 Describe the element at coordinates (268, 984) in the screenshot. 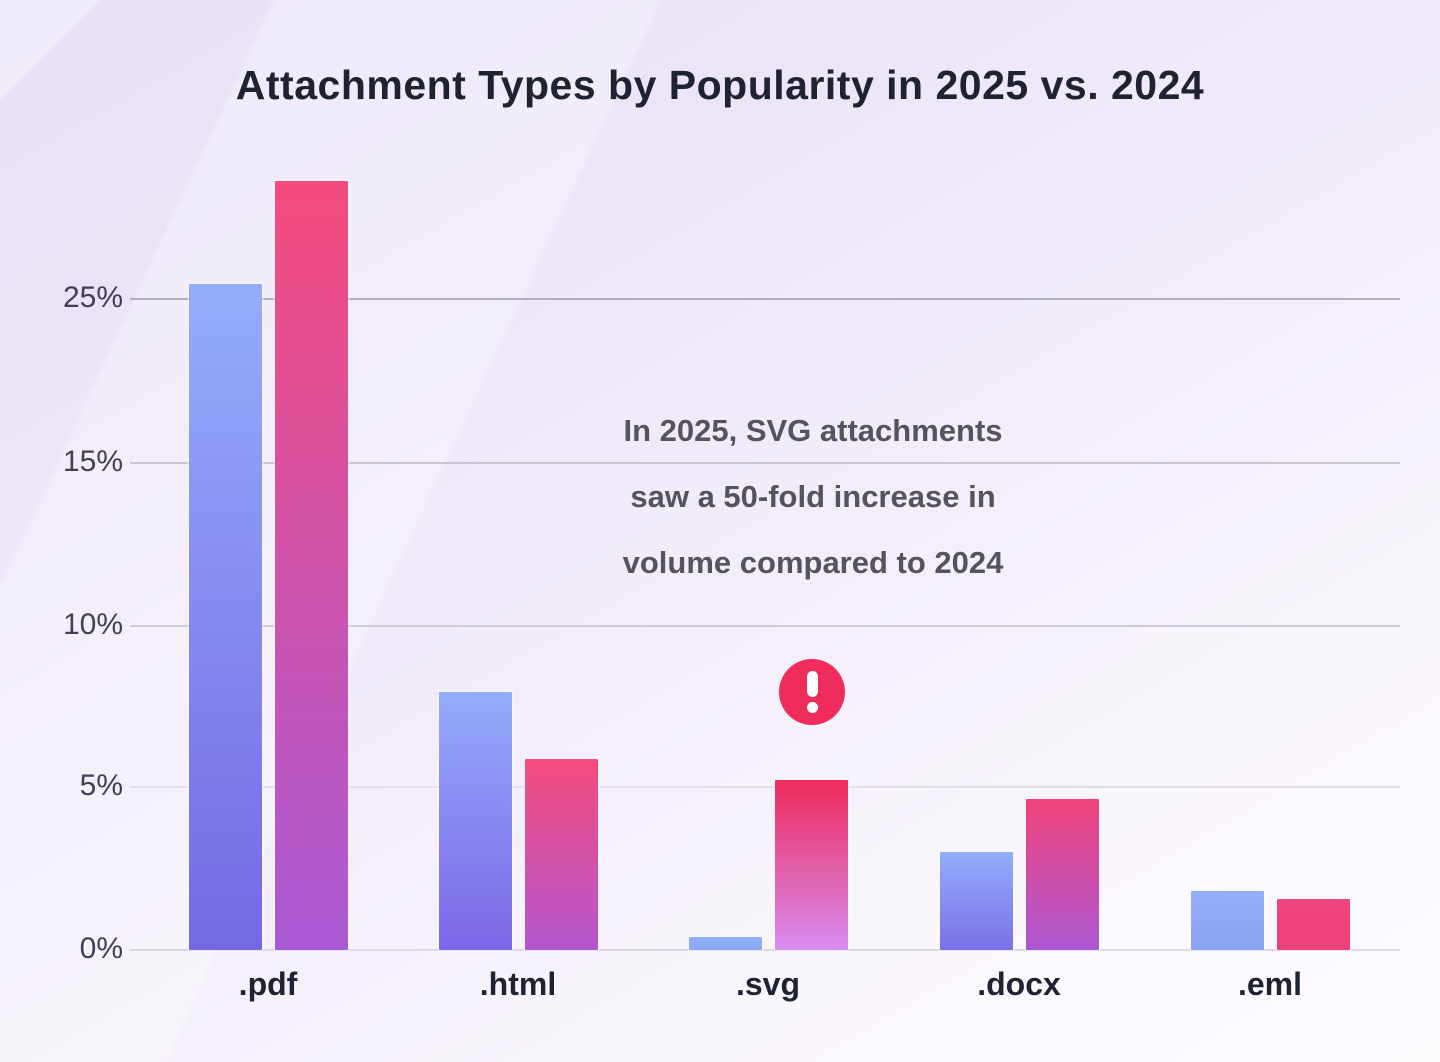

I see `x-axis-category-label: .pdf` at that location.